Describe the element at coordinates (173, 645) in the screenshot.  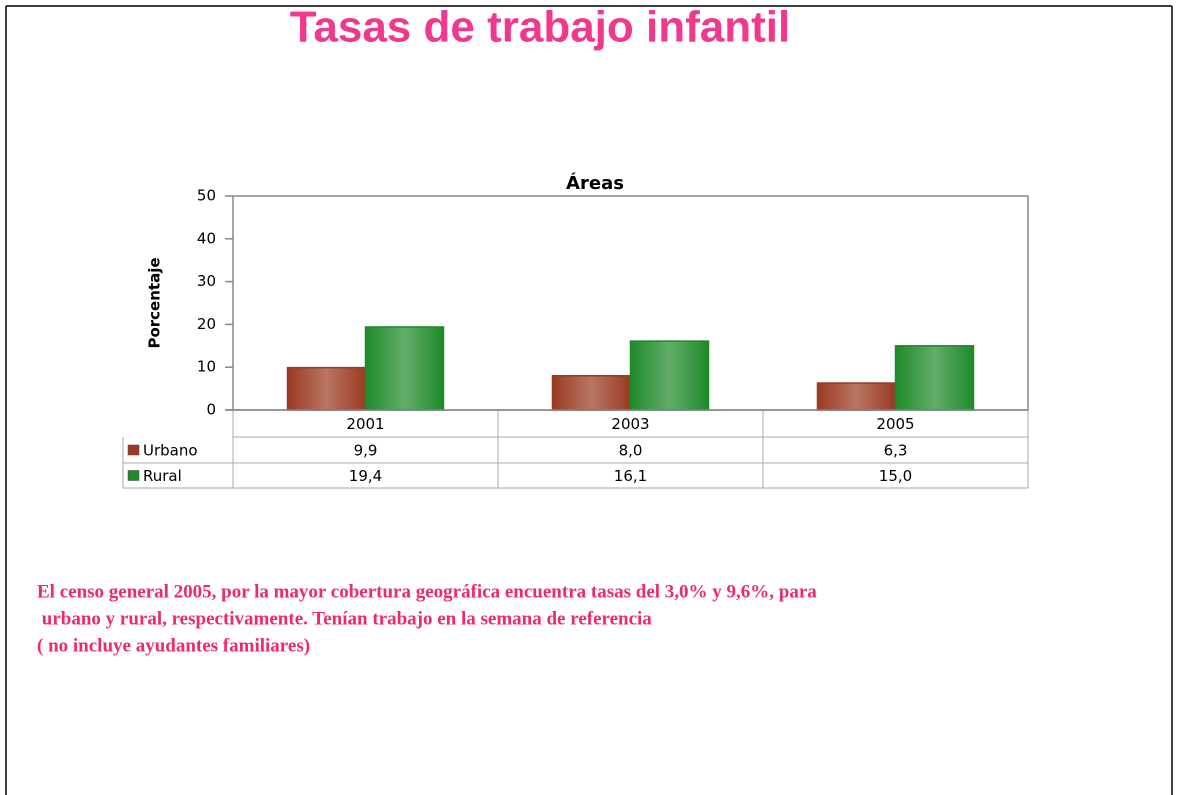
I see `annotation: ( no incluye ayudantes familiares)` at that location.